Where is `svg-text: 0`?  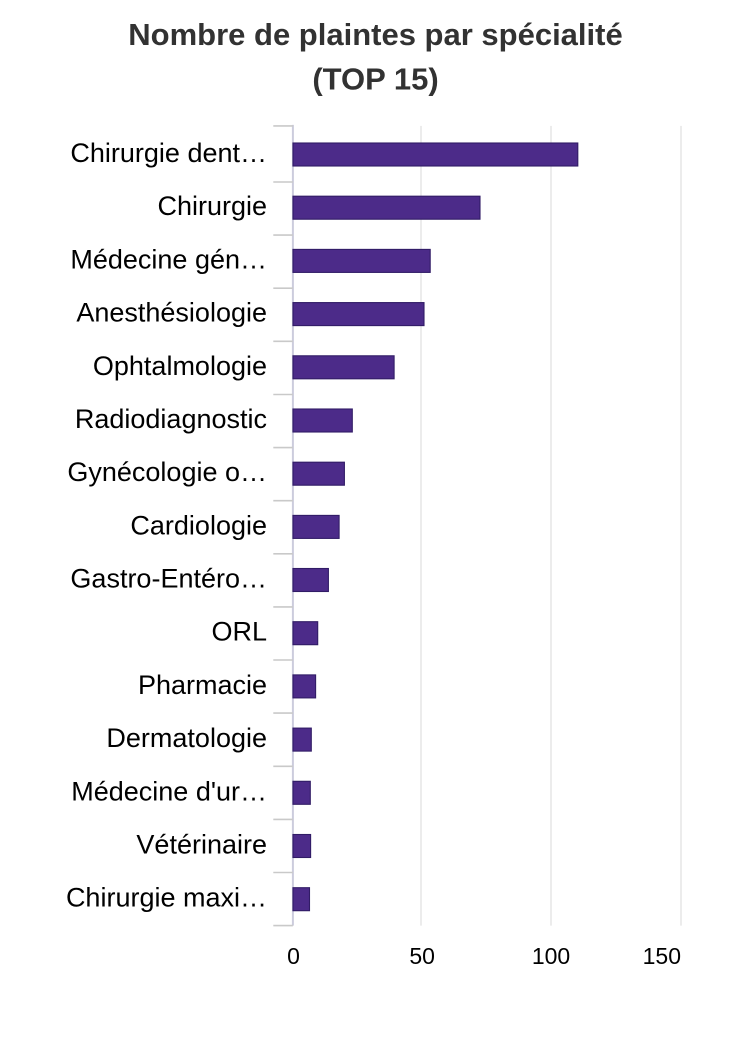 svg-text: 0 is located at coordinates (293, 956).